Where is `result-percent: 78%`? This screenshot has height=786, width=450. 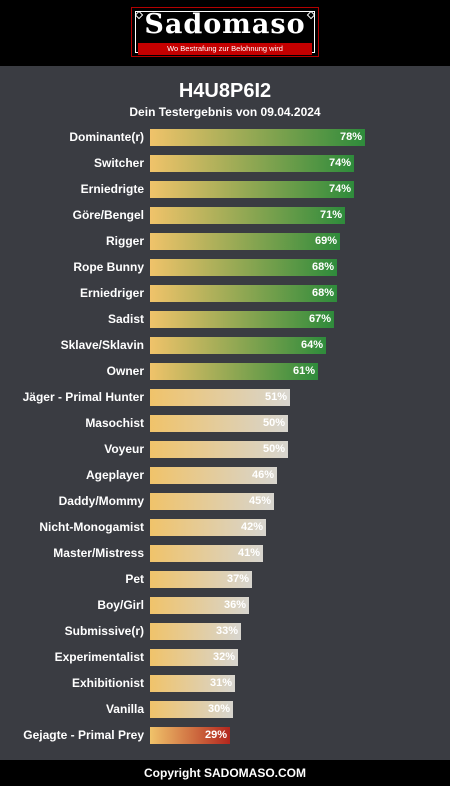 result-percent: 78% is located at coordinates (350, 137).